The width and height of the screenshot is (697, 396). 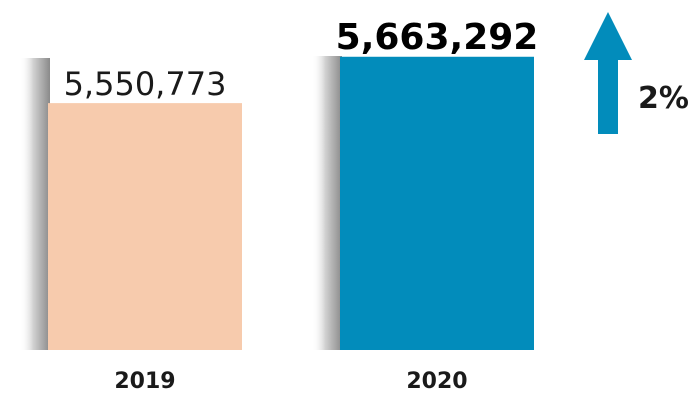 I want to click on up-arrow-icon, so click(x=608, y=73).